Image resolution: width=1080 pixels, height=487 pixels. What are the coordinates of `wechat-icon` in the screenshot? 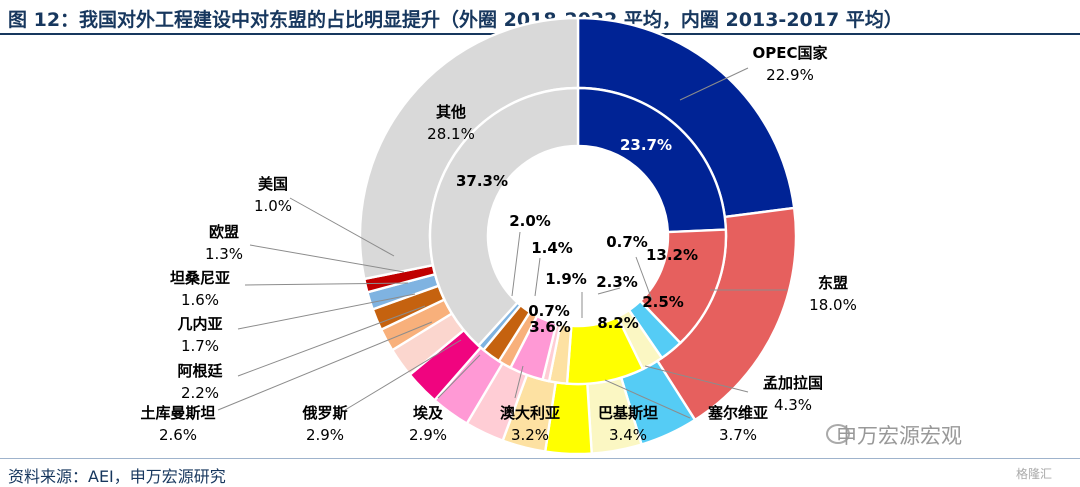 It's located at (838, 434).